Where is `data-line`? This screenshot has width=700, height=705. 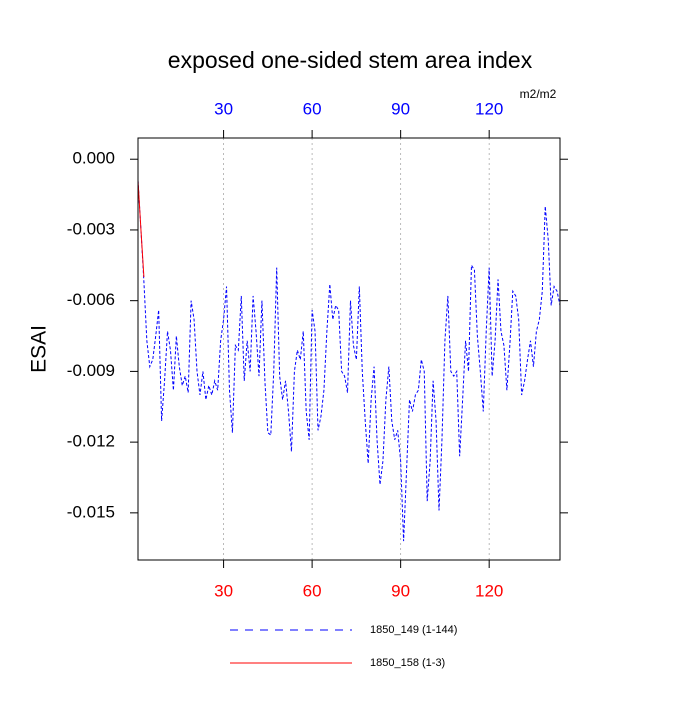 data-line is located at coordinates (141, 229).